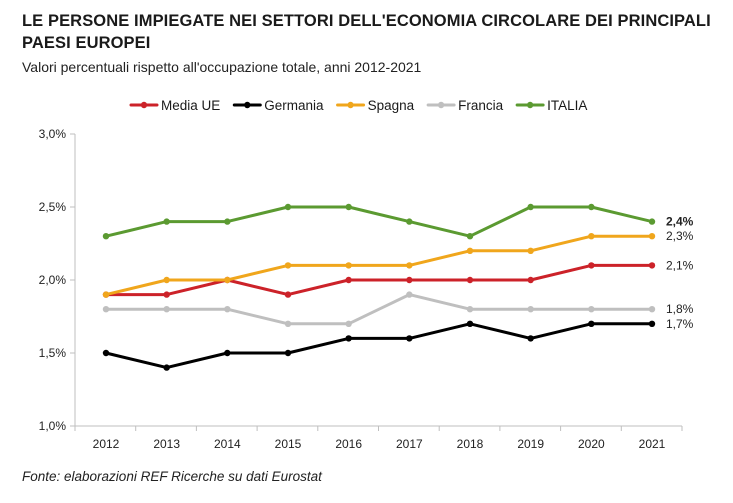 The height and width of the screenshot is (503, 733). I want to click on x-tick-label: 2021, so click(652, 444).